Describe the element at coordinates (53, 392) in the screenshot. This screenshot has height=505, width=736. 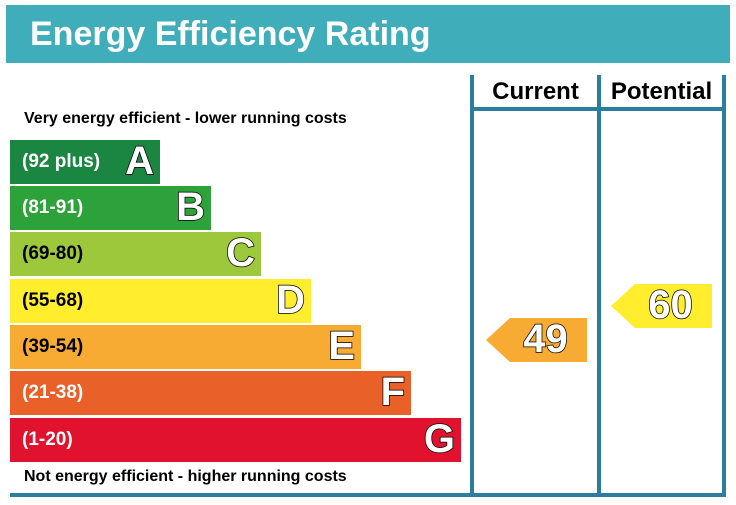
I see `band-f-range: (21-38)` at that location.